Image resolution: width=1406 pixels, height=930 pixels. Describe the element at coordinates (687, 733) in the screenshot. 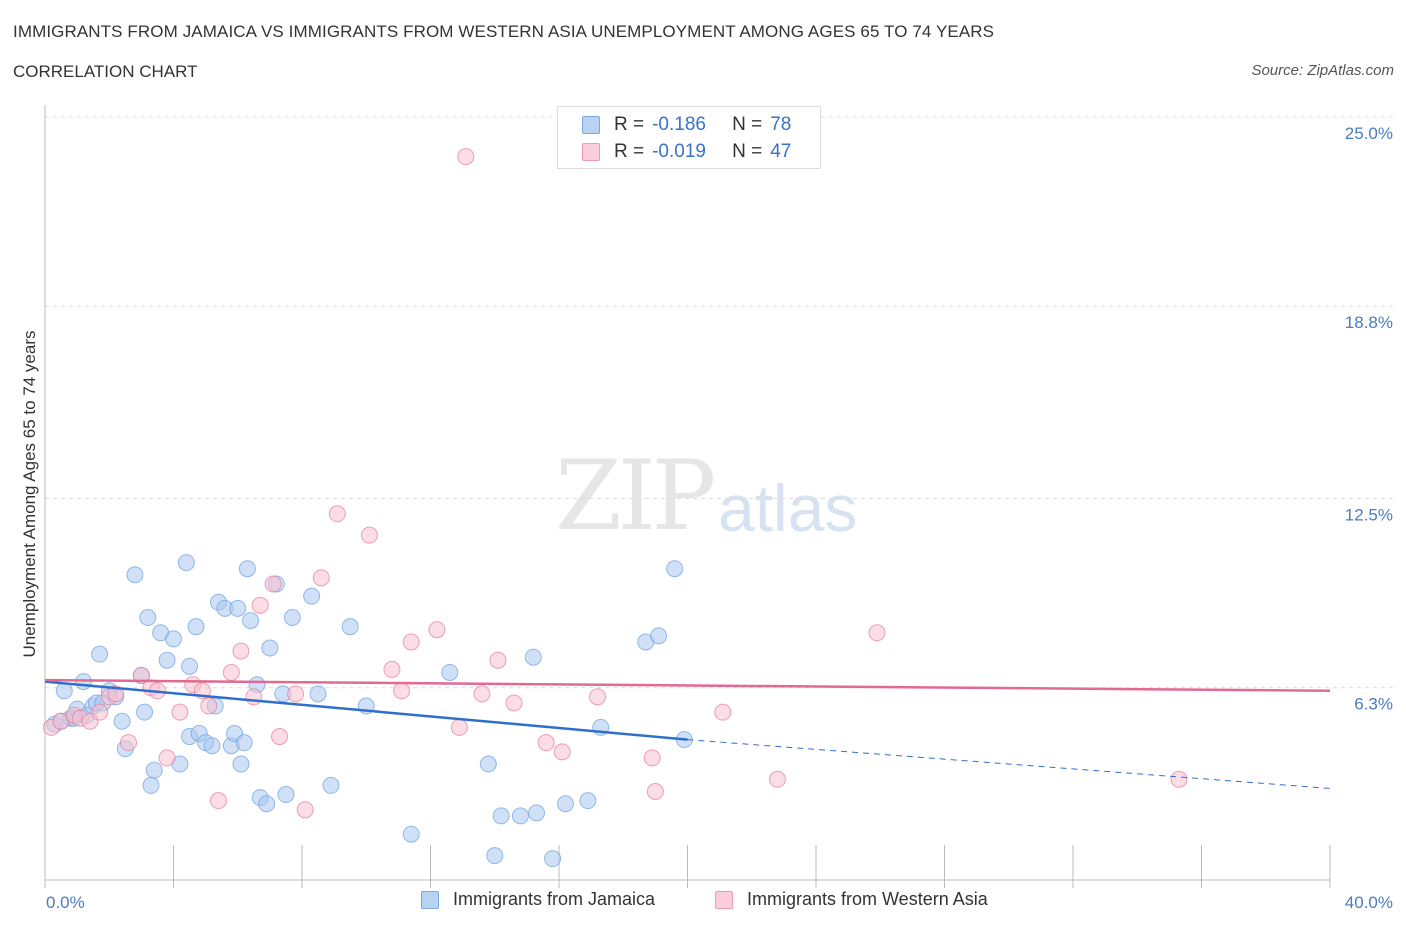

I see `trend-lines` at that location.